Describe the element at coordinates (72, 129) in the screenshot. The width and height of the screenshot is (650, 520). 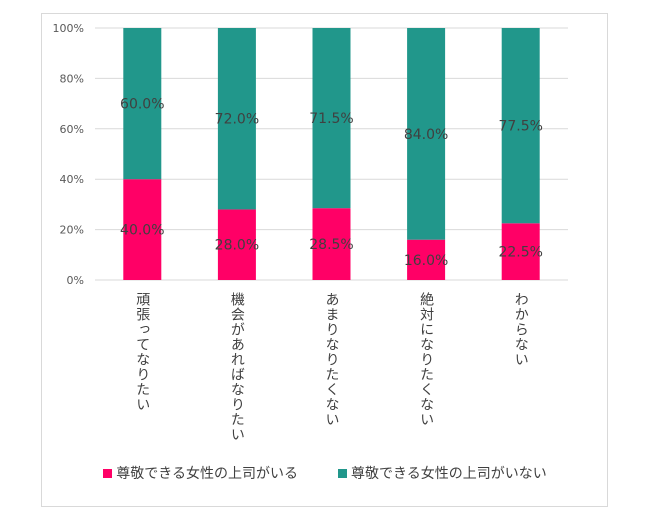
I see `y-tick-label: 60%` at that location.